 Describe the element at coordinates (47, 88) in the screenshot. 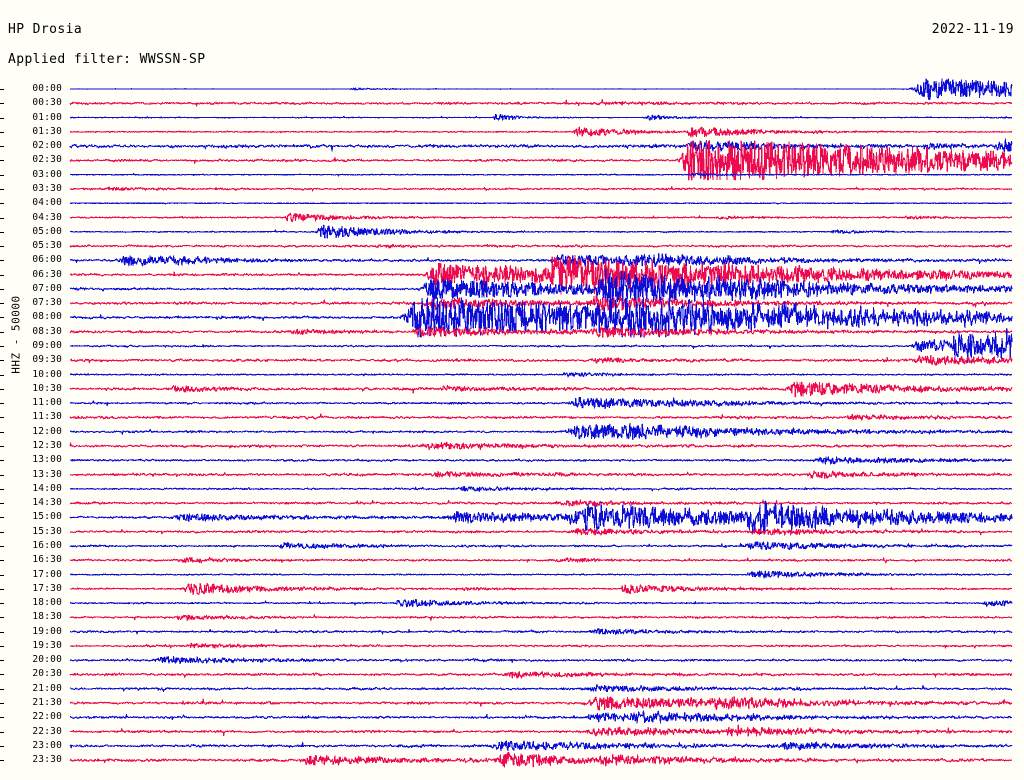

I see `time-axis-label: 00:00` at that location.